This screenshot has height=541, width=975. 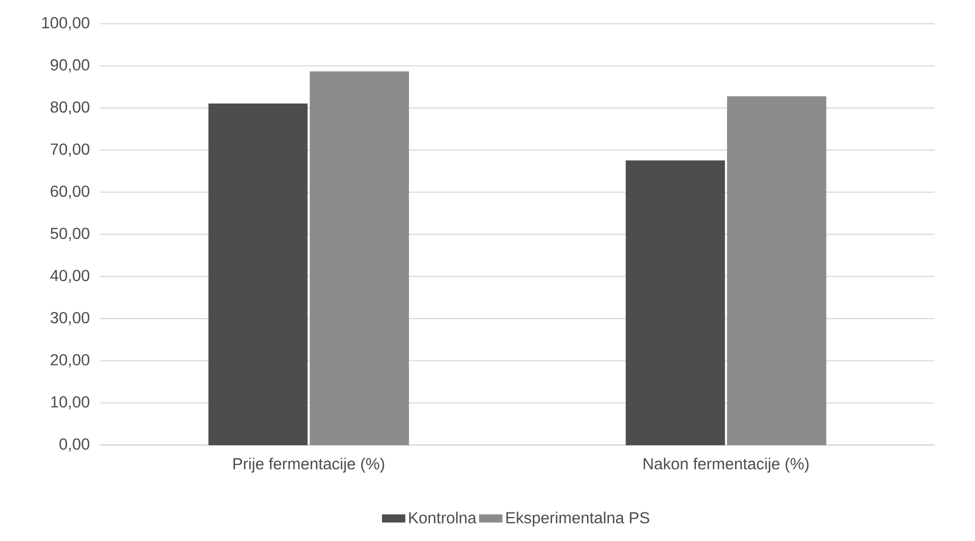 What do you see at coordinates (66, 23) in the screenshot?
I see `y-tick-label: 100,00` at bounding box center [66, 23].